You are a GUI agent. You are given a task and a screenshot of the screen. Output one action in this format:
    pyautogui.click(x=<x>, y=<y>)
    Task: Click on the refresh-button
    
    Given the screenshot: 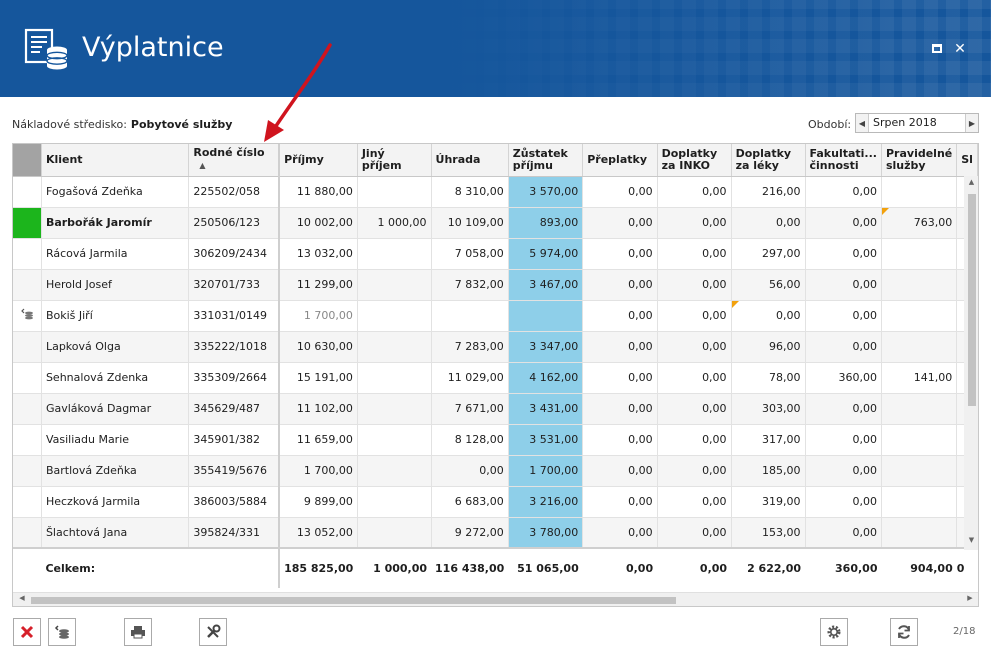 What is the action you would take?
    pyautogui.click(x=904, y=632)
    